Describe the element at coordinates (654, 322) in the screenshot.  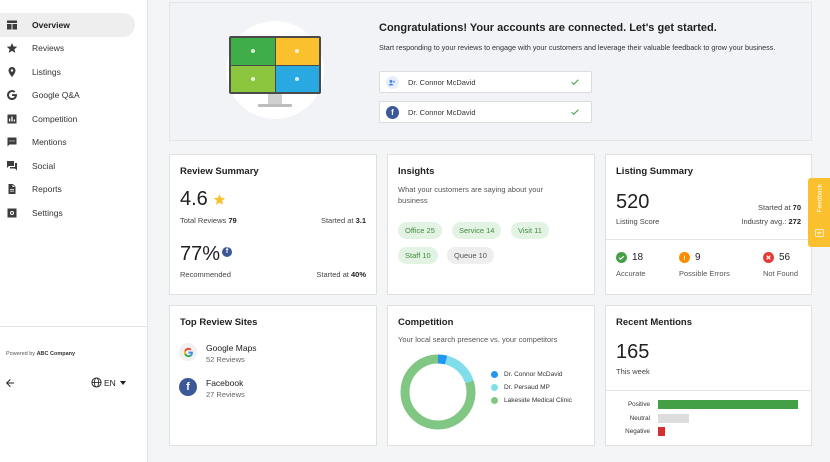
I see `card-title: Recent Mentions` at that location.